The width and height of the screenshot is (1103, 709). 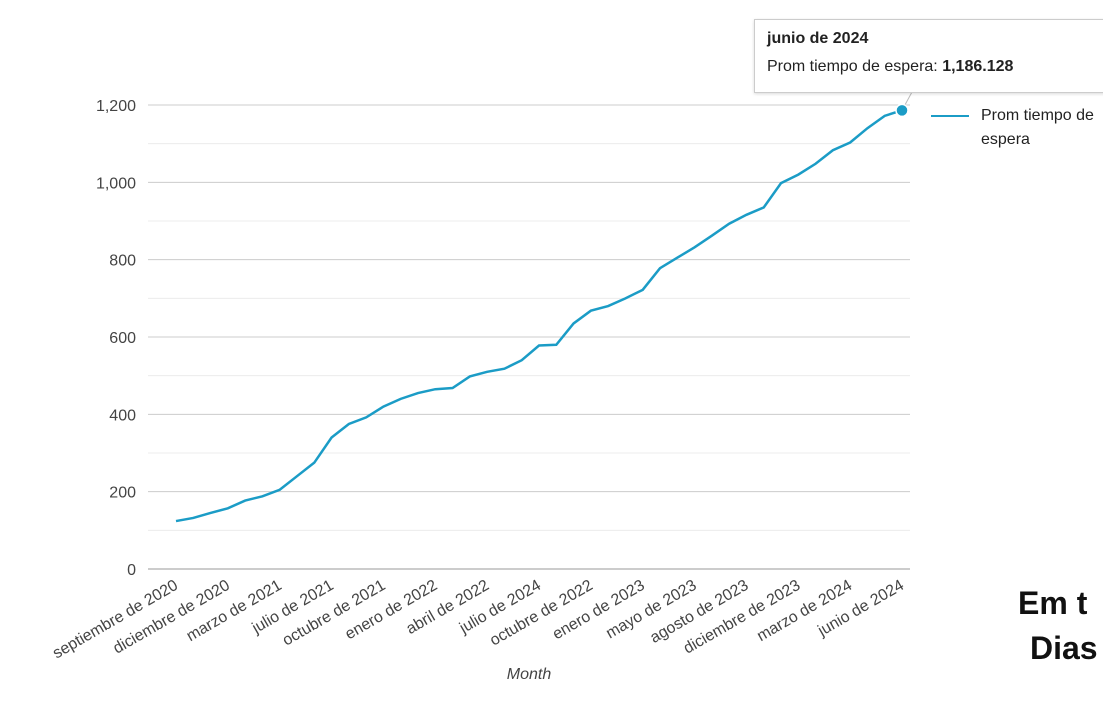 What do you see at coordinates (116, 106) in the screenshot?
I see `y-tick-label: 1,200` at bounding box center [116, 106].